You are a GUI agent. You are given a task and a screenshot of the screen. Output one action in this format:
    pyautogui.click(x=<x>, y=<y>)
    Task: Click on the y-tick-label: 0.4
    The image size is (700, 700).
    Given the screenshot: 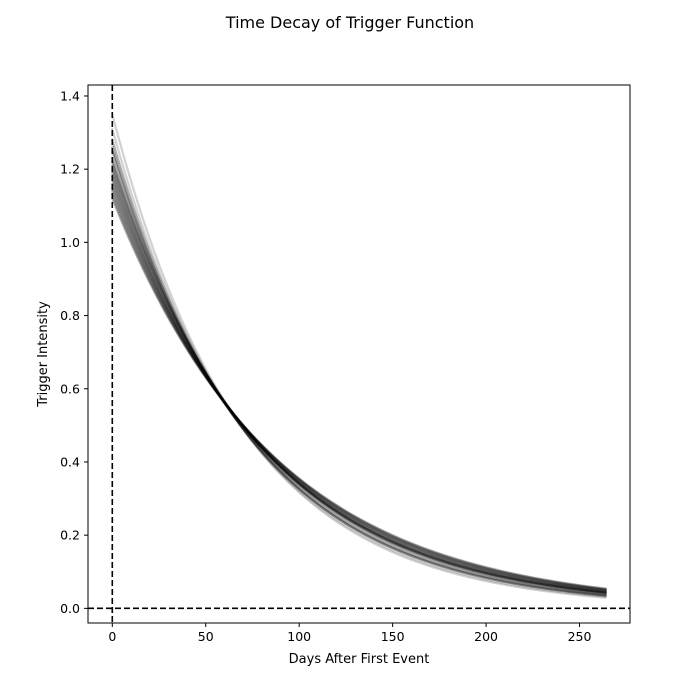 What is the action you would take?
    pyautogui.click(x=70, y=461)
    